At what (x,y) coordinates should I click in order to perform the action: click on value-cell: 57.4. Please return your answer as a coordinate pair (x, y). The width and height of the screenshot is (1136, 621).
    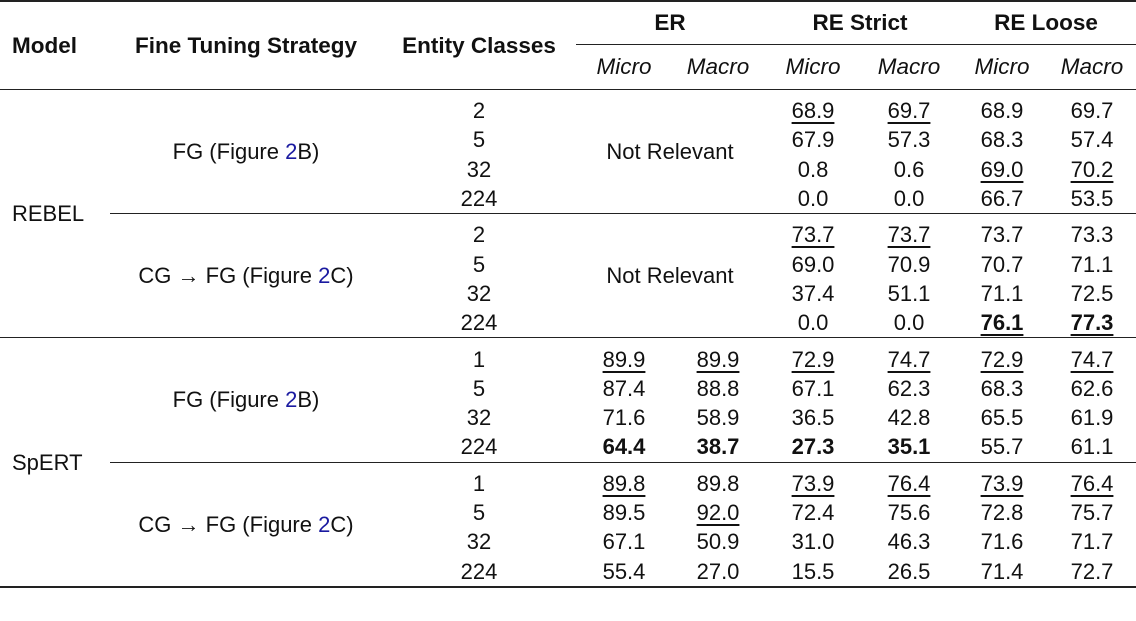
    Looking at the image, I should click on (1092, 140).